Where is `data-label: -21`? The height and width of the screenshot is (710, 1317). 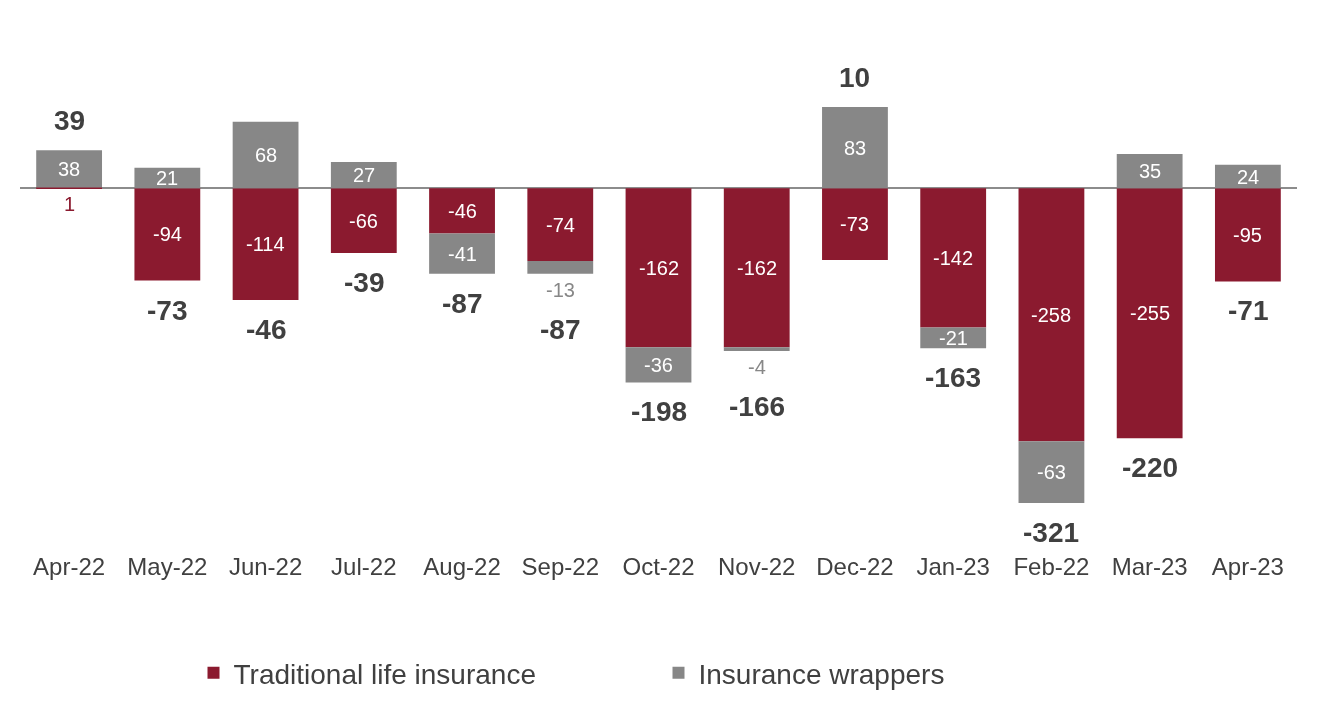
data-label: -21 is located at coordinates (953, 338).